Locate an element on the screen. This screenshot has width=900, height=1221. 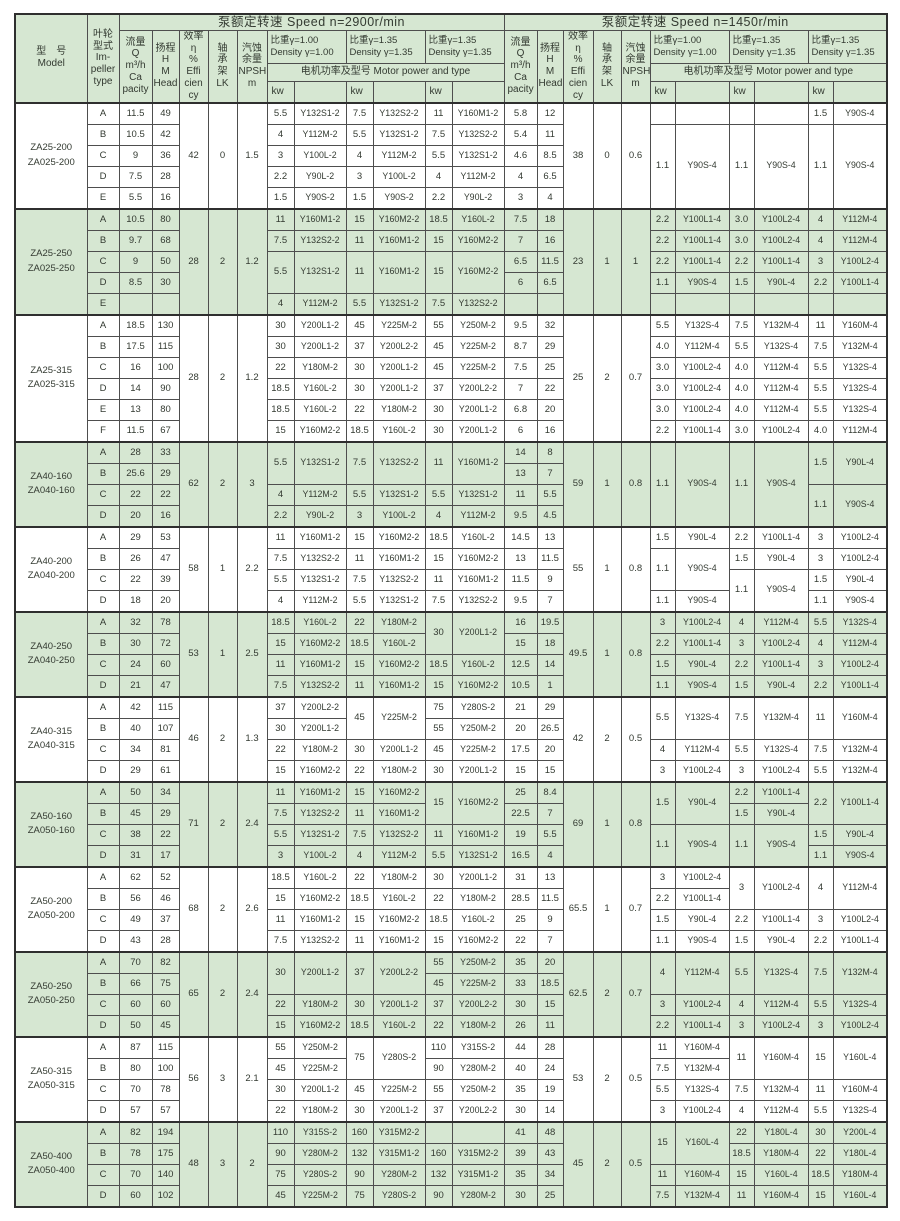
head-2900-cell: 60 is located at coordinates (165, 664).